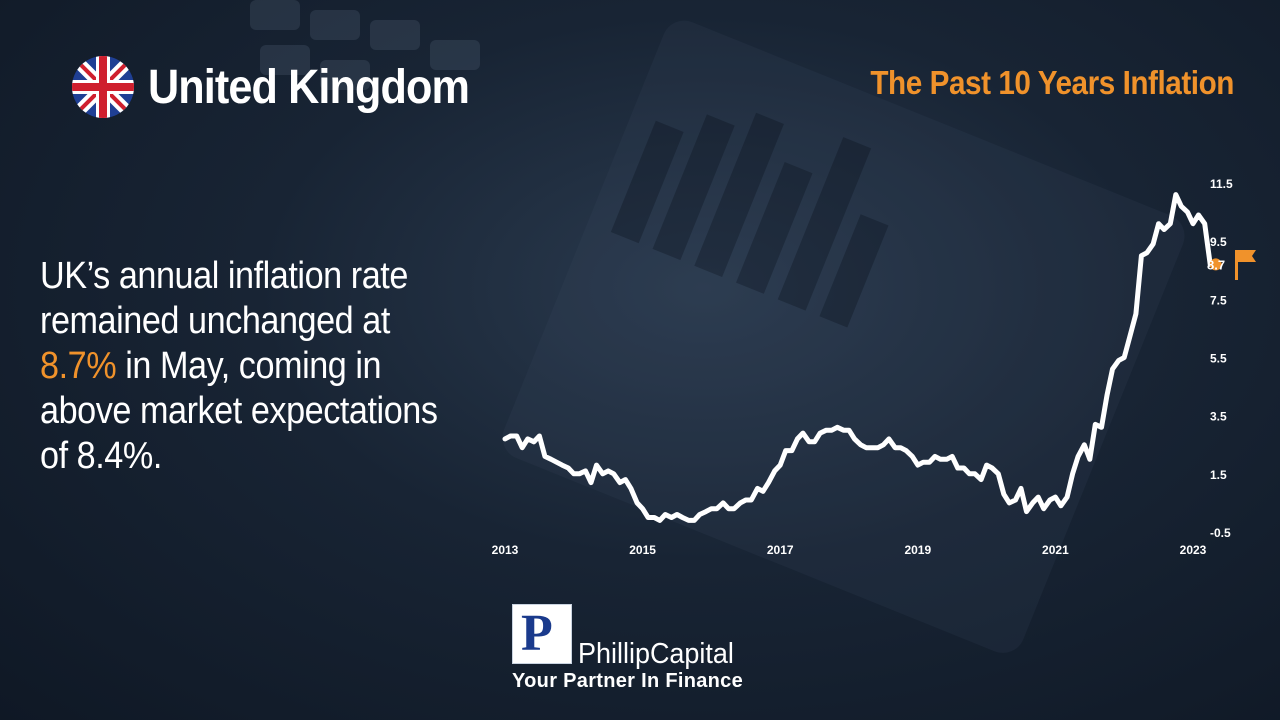 This screenshot has width=1280, height=720. What do you see at coordinates (628, 681) in the screenshot?
I see `logo-tagline: Your Partner In Finance` at bounding box center [628, 681].